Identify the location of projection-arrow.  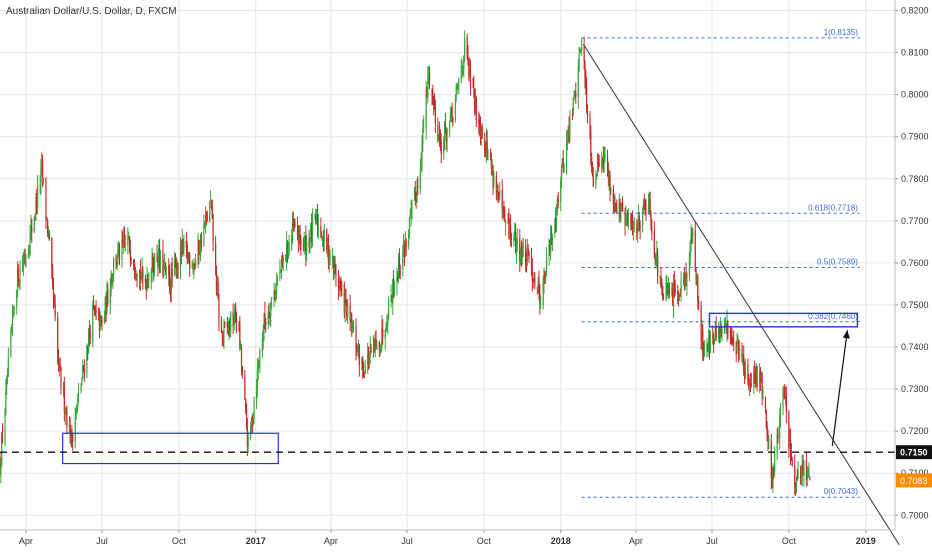
(839, 388).